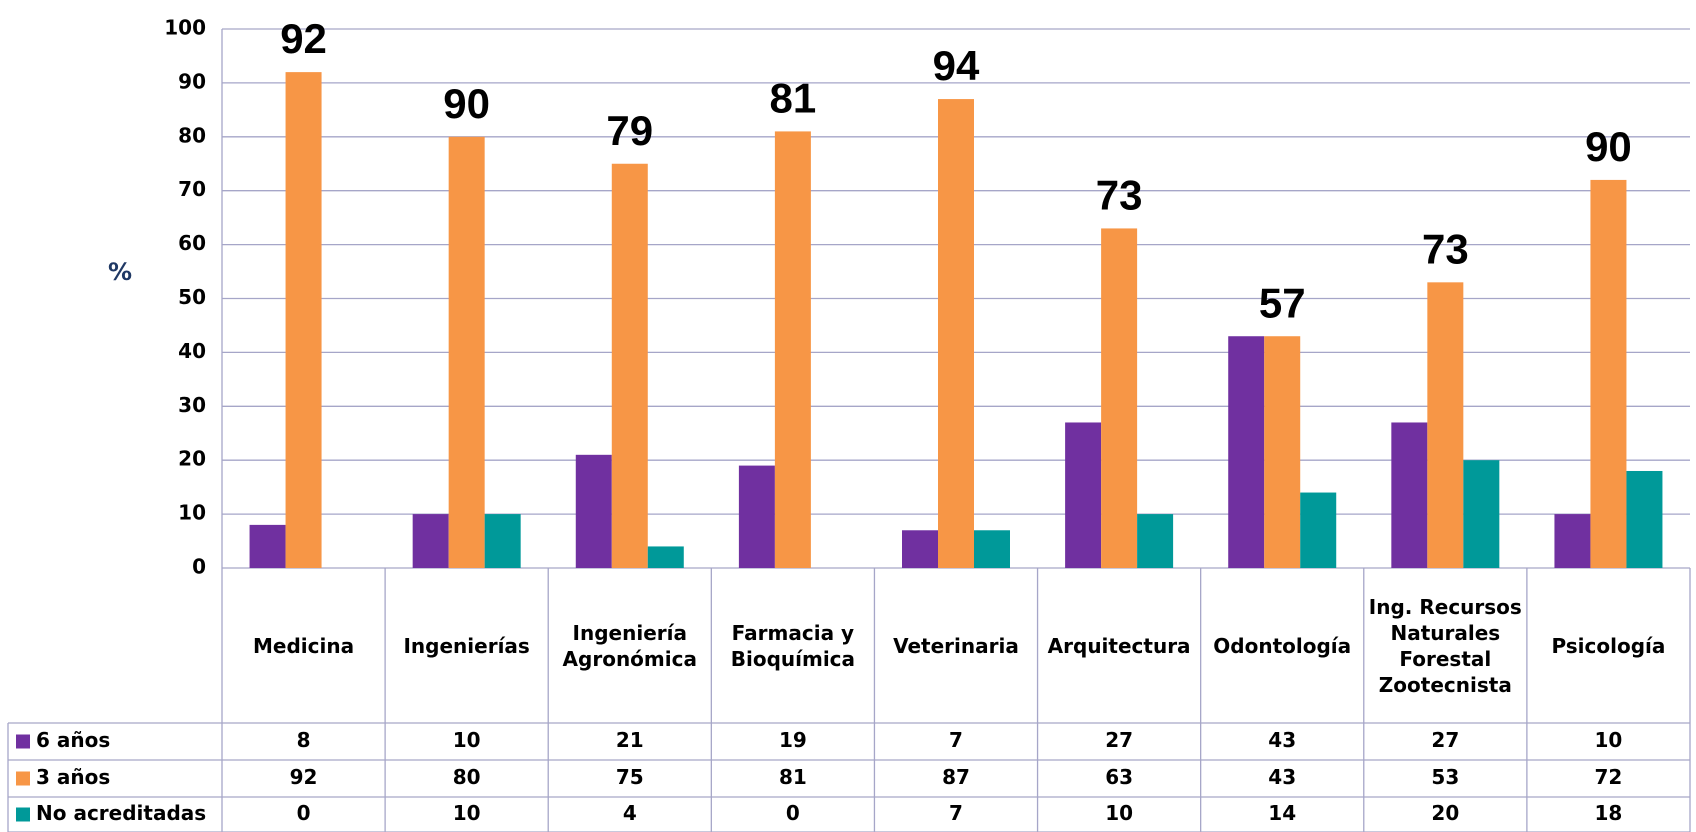 The height and width of the screenshot is (832, 1696). Describe the element at coordinates (467, 777) in the screenshot. I see `table-value: 80` at that location.